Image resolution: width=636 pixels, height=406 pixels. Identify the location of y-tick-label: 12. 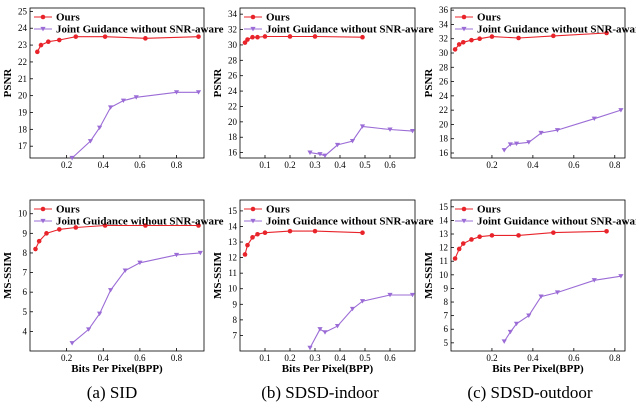
(232, 258).